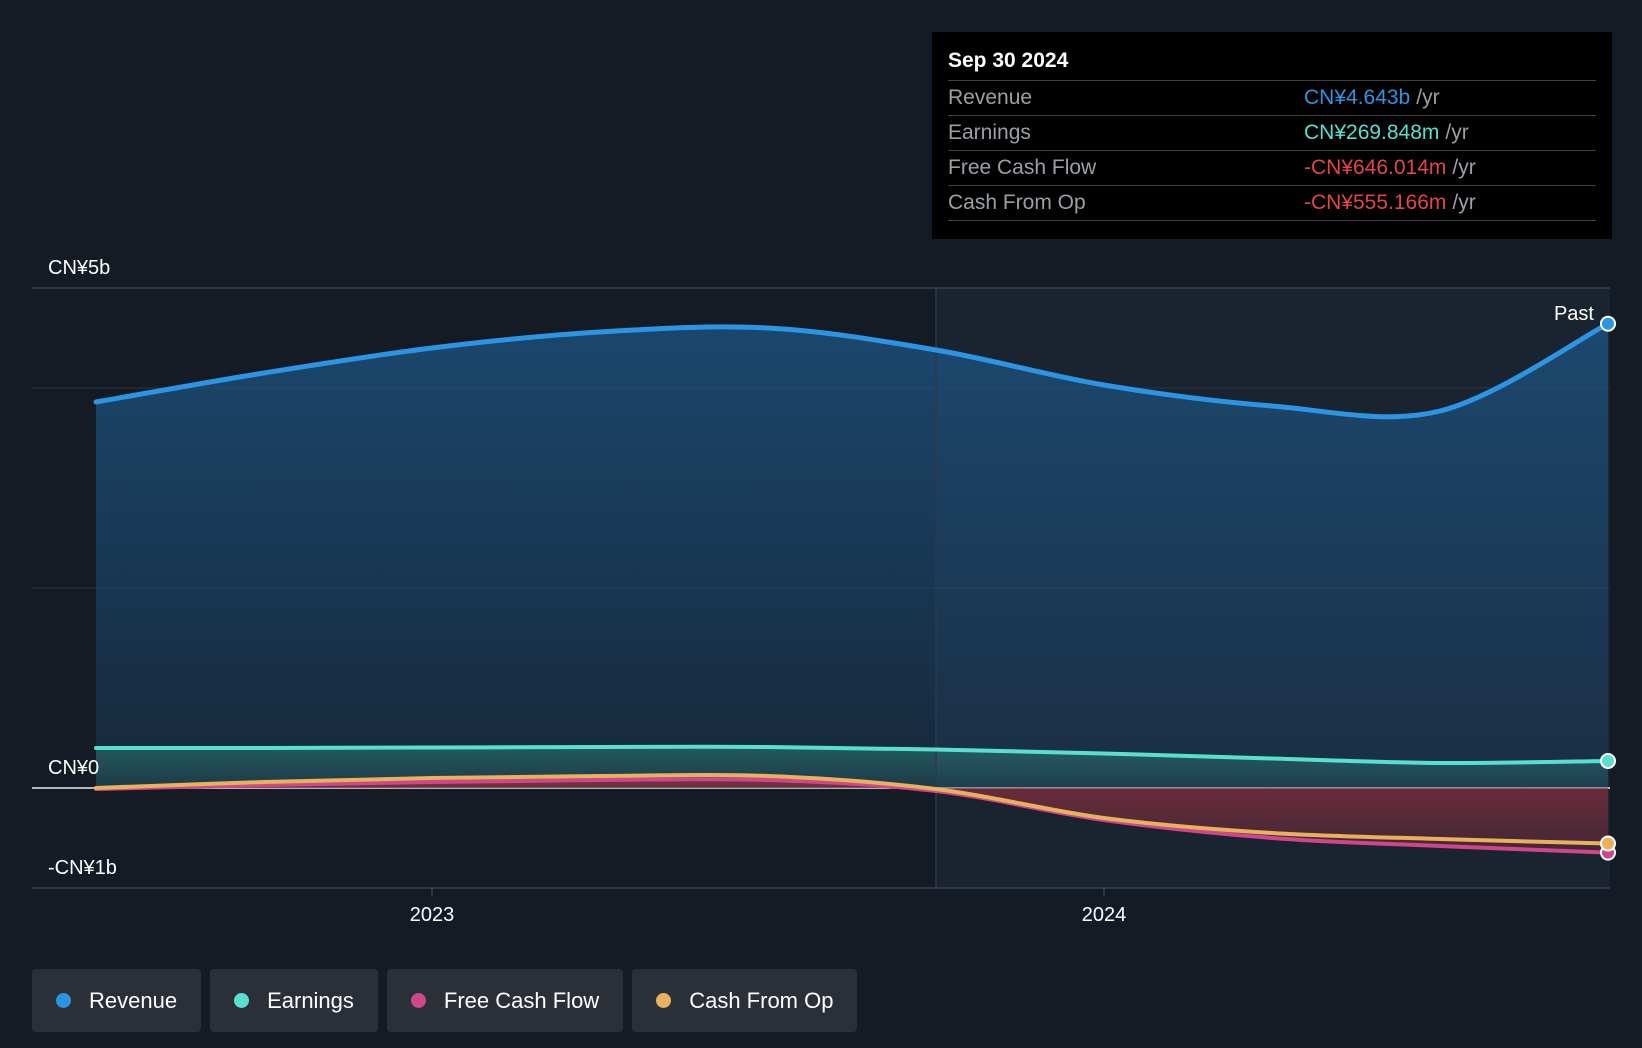  Describe the element at coordinates (1272, 97) in the screenshot. I see `tooltip-row-revenue: Revenue CN¥4.643b /yr` at that location.